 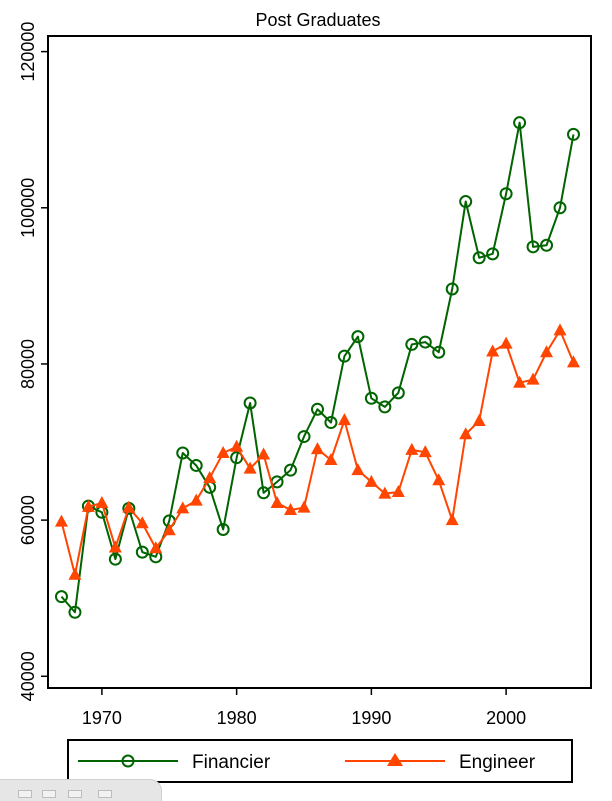 What do you see at coordinates (371, 718) in the screenshot?
I see `x-axis-tick-label: 1990` at bounding box center [371, 718].